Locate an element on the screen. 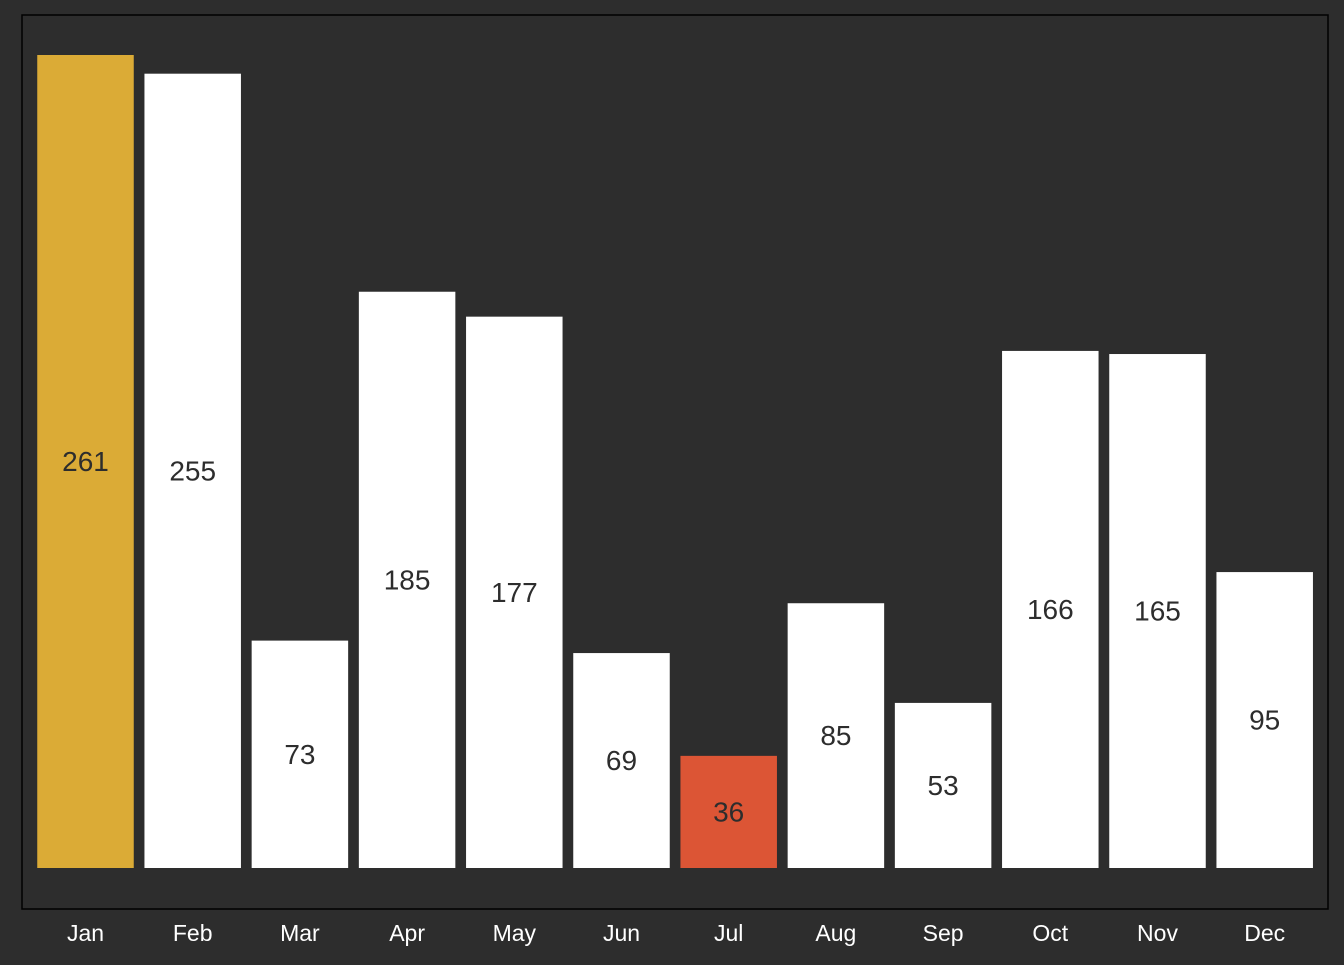  bar-value-label-jan: 261 is located at coordinates (85, 461).